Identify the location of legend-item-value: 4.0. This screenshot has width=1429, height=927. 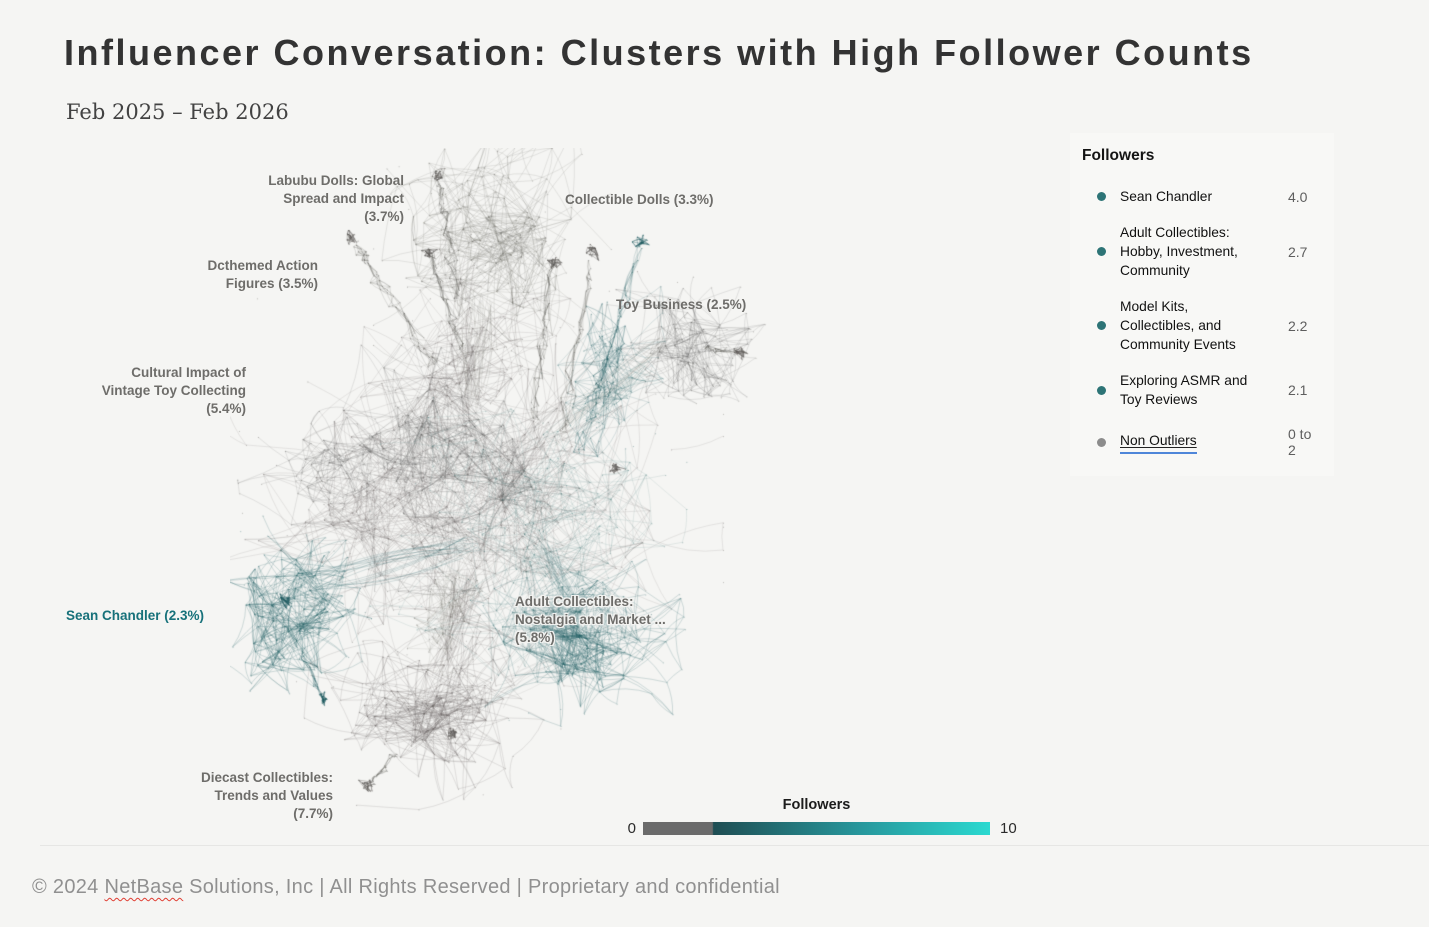
(1298, 196).